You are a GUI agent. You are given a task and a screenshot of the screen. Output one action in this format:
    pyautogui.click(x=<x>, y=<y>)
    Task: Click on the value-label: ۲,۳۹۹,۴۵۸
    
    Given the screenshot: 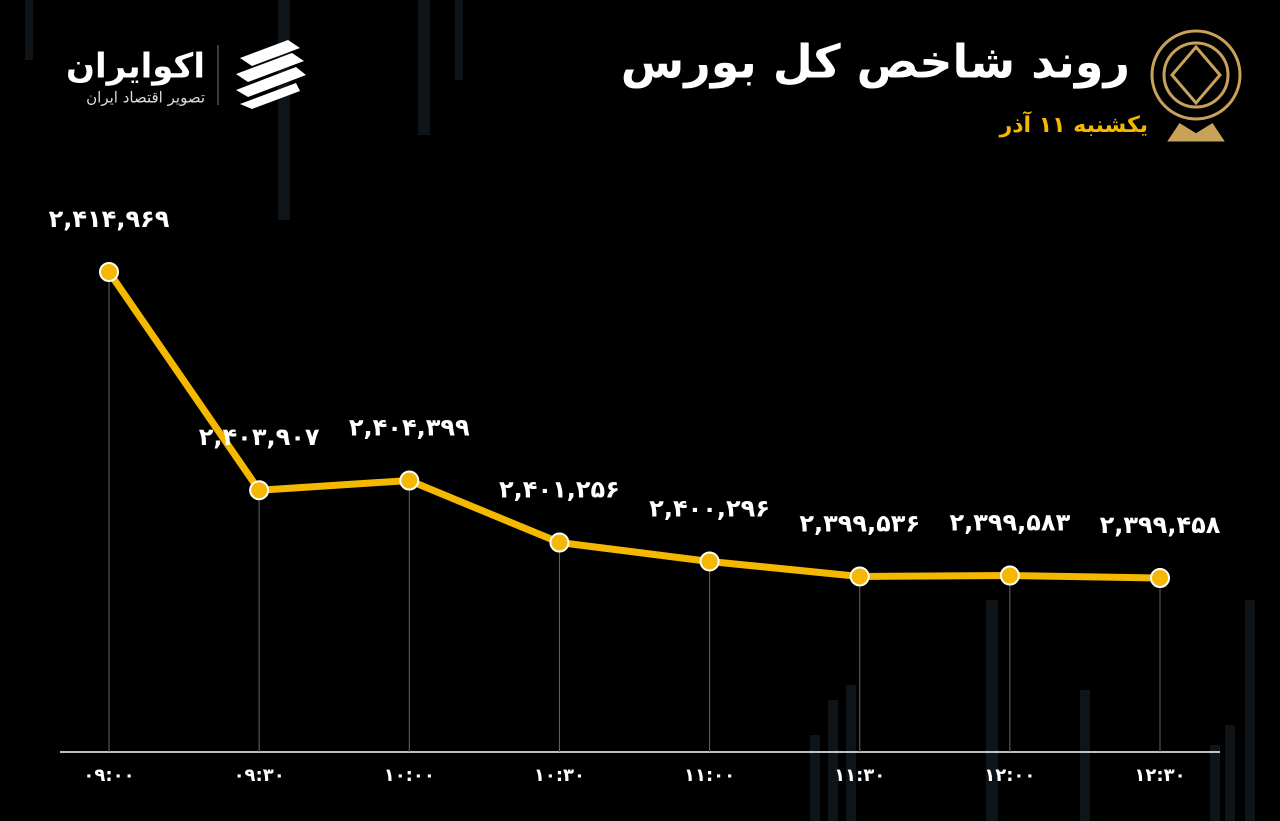 What is the action you would take?
    pyautogui.click(x=1160, y=525)
    